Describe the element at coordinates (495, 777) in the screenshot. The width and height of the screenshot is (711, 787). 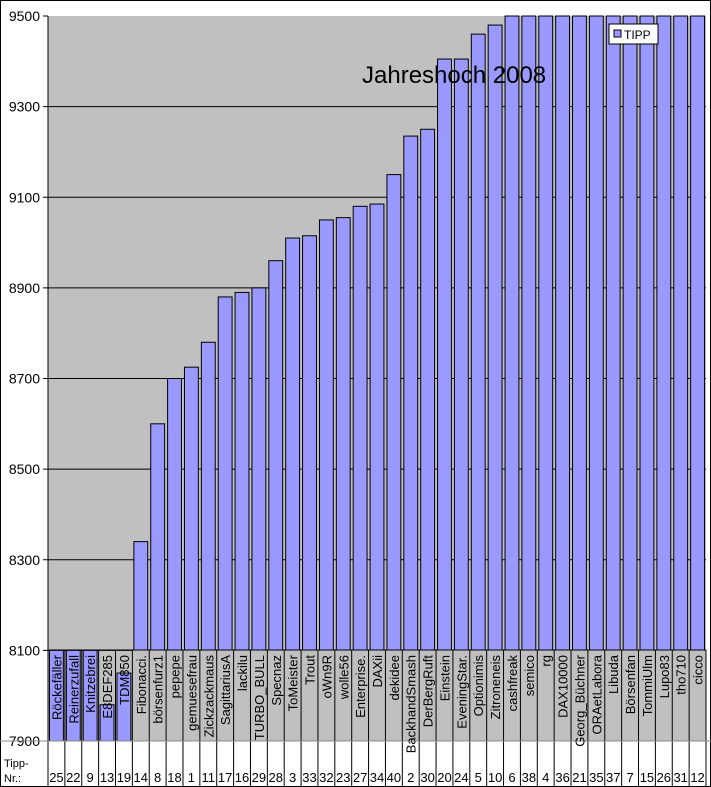
I see `tipp-number: 10` at that location.